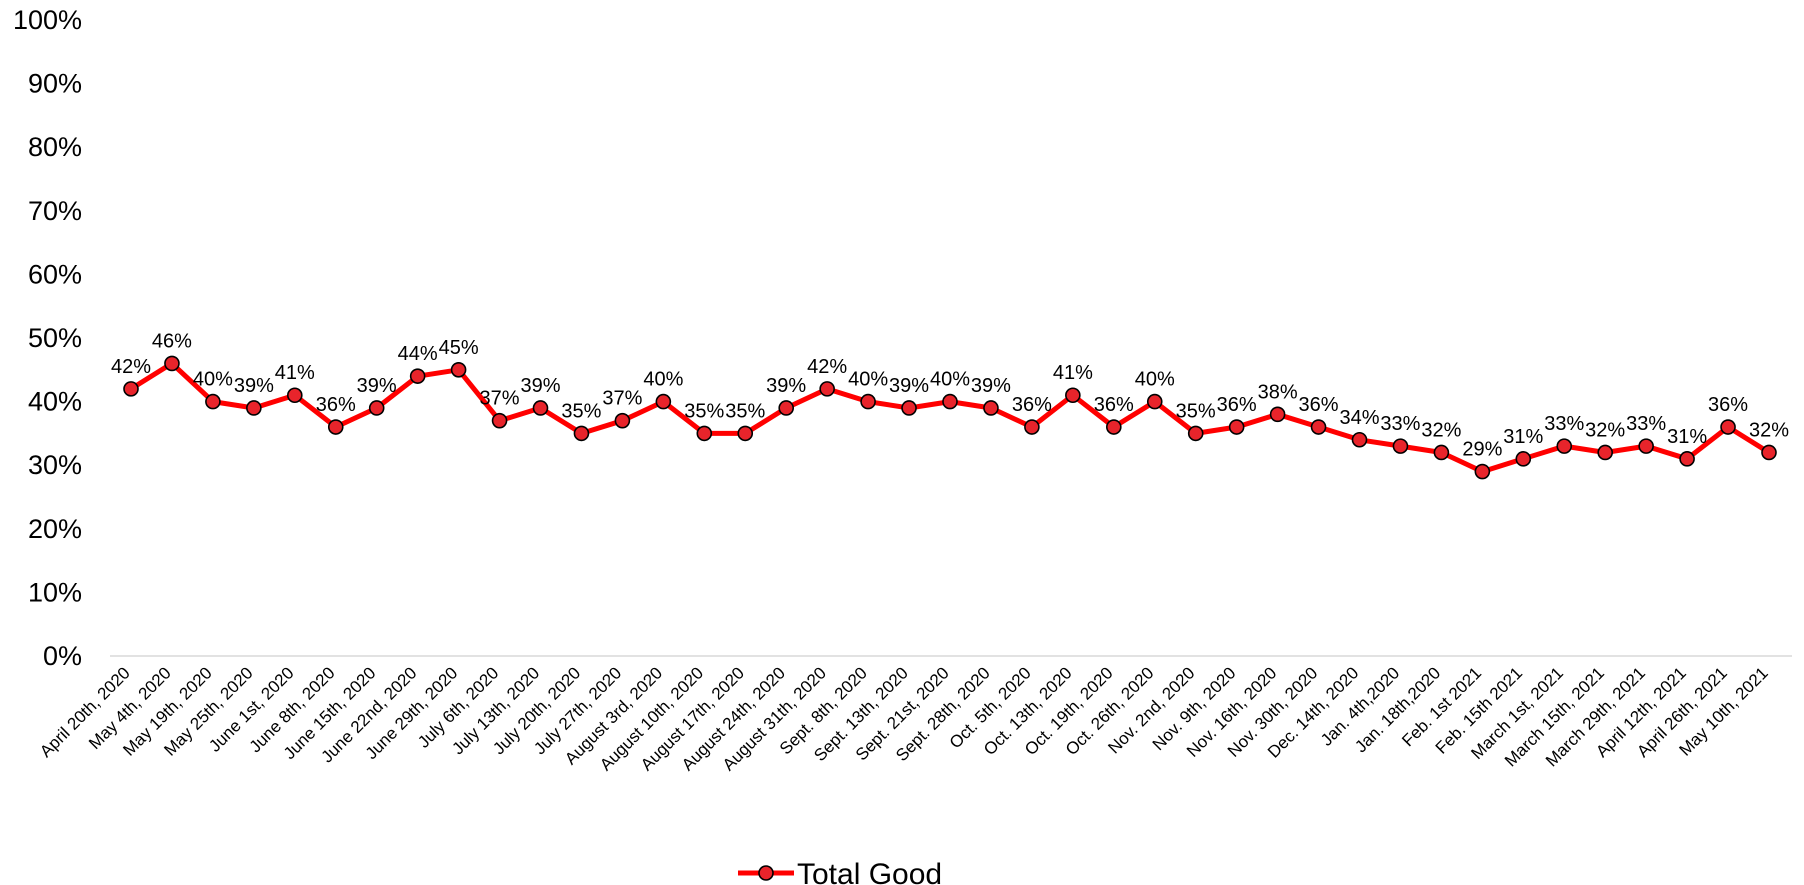 The width and height of the screenshot is (1804, 885). What do you see at coordinates (55, 338) in the screenshot?
I see `y-tick-label: 50%` at bounding box center [55, 338].